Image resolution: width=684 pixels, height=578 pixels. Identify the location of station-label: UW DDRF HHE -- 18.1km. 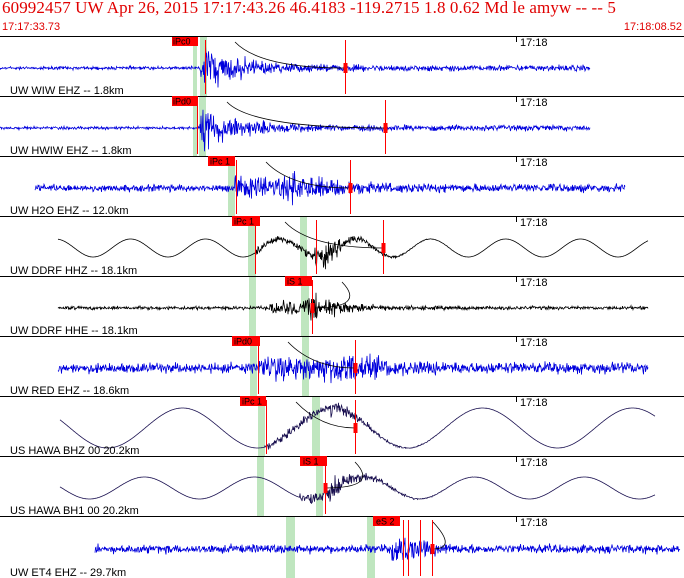
(74, 331).